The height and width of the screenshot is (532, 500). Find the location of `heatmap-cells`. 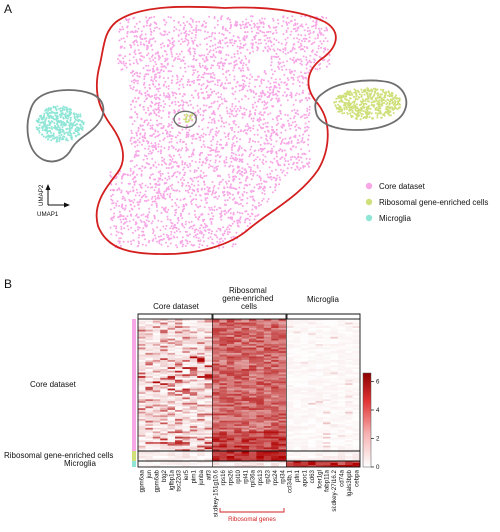

heatmap-cells is located at coordinates (249, 393).